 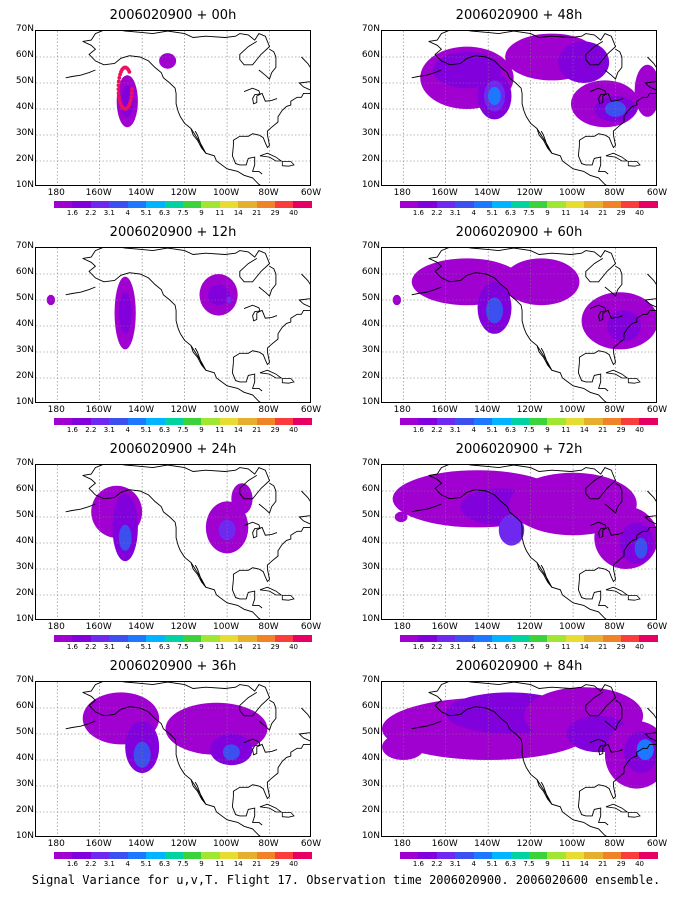 I want to click on panel-title: 2006020900 + 84h, so click(x=519, y=666).